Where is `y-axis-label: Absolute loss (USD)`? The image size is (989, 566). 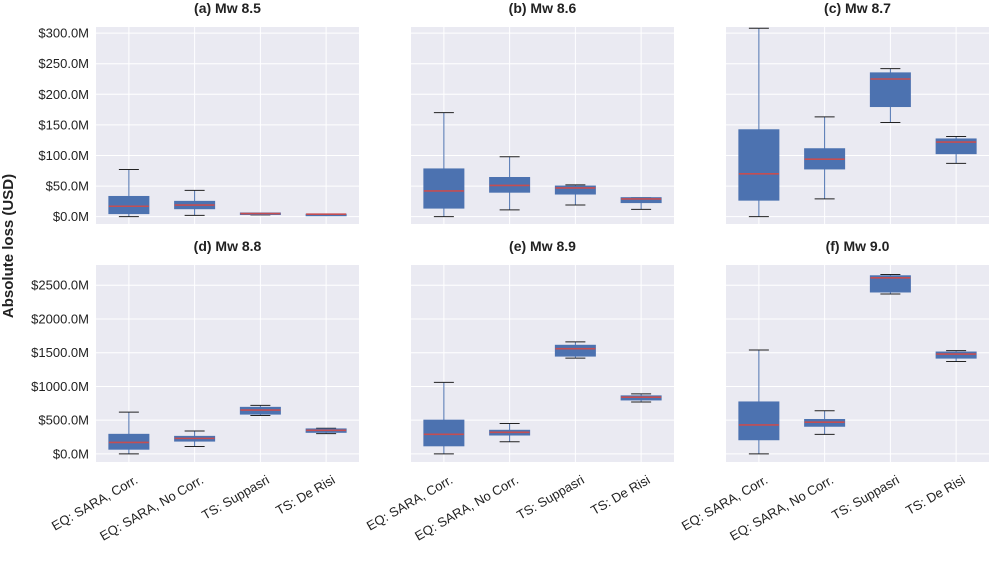 y-axis-label: Absolute loss (USD) is located at coordinates (8, 246).